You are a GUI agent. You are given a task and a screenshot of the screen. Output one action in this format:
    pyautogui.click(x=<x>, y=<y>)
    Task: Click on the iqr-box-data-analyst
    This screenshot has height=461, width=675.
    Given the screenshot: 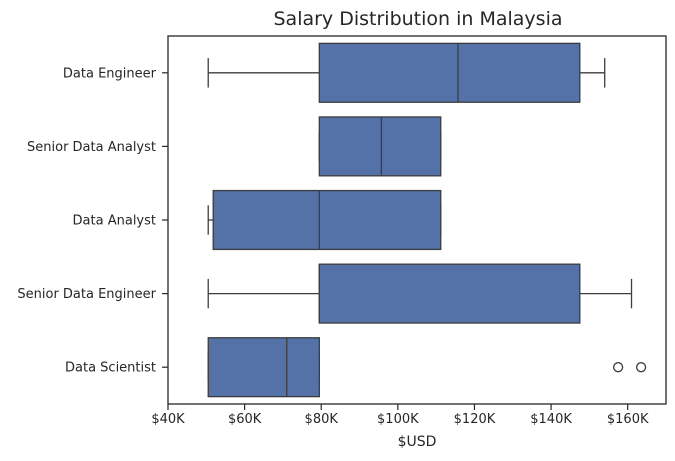 What is the action you would take?
    pyautogui.click(x=327, y=220)
    